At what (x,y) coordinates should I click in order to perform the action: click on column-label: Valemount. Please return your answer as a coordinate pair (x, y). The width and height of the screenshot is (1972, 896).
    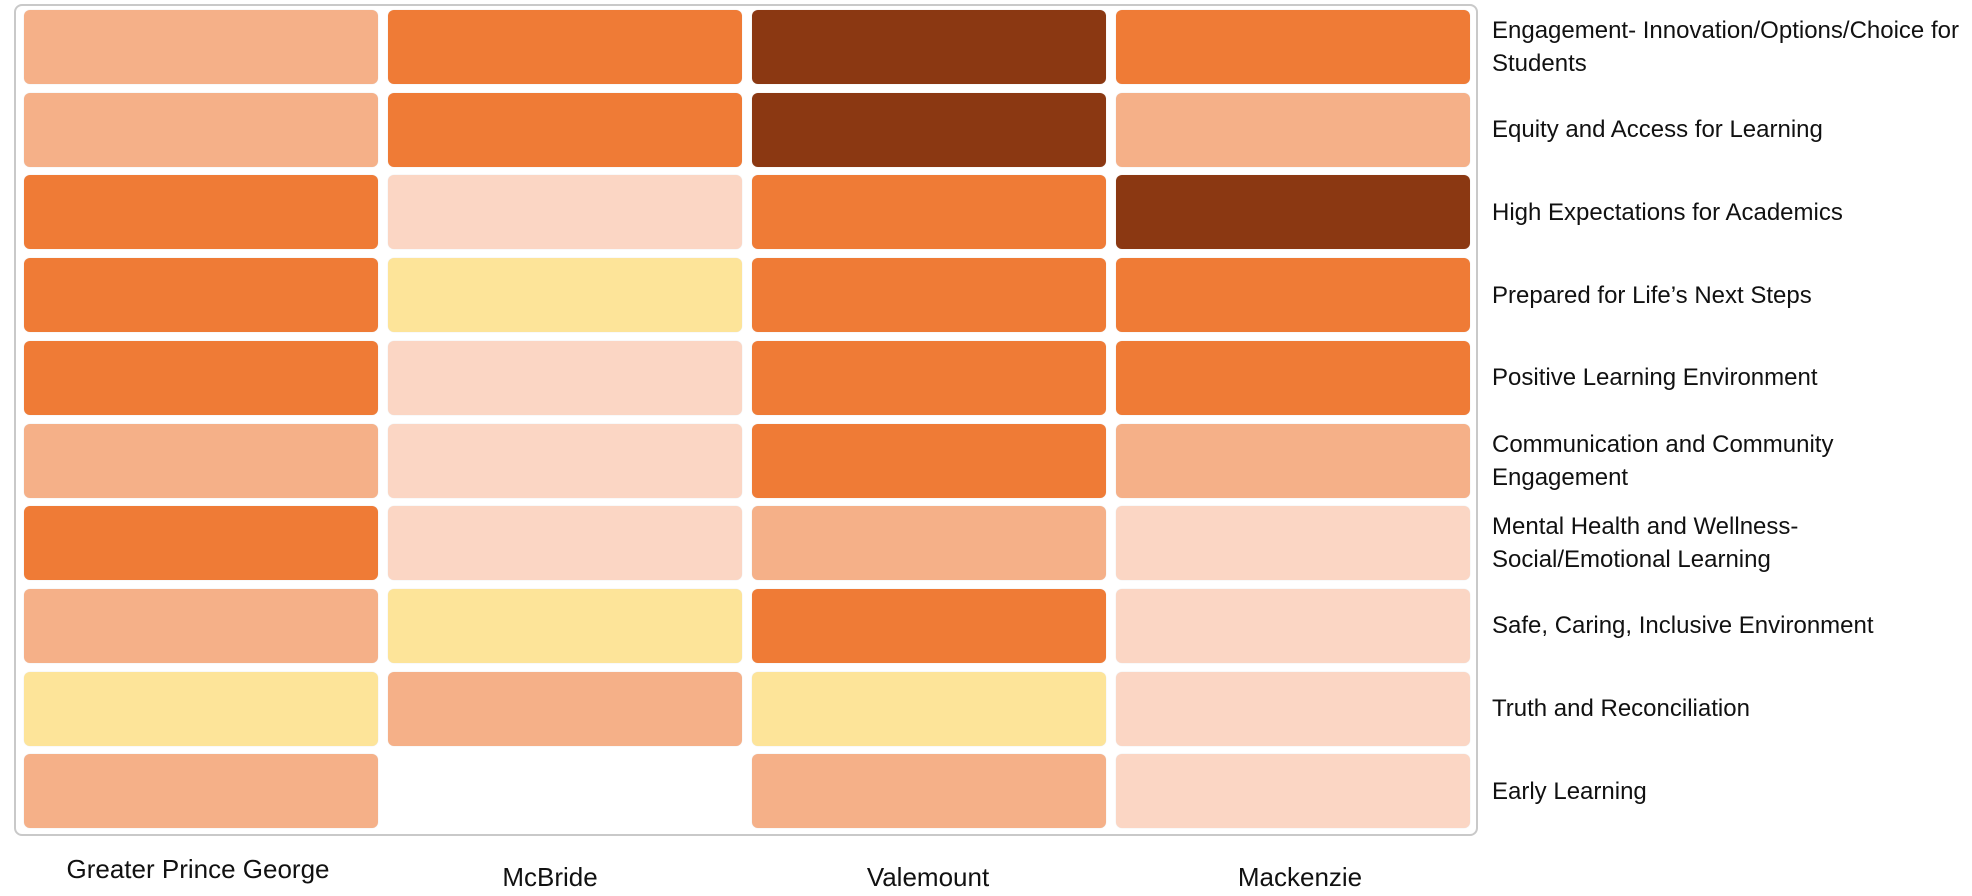
    Looking at the image, I should click on (928, 877).